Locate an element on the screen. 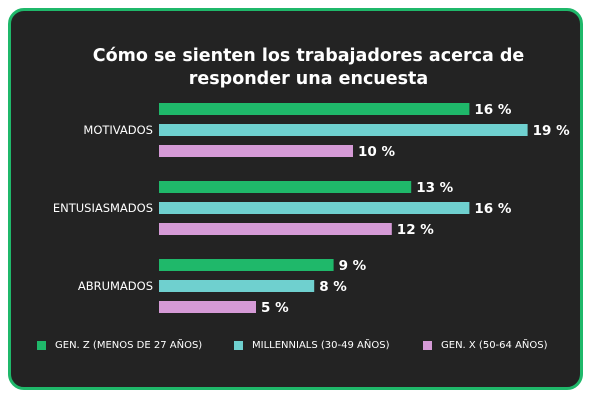  legend-swatch-gen-z is located at coordinates (41, 345).